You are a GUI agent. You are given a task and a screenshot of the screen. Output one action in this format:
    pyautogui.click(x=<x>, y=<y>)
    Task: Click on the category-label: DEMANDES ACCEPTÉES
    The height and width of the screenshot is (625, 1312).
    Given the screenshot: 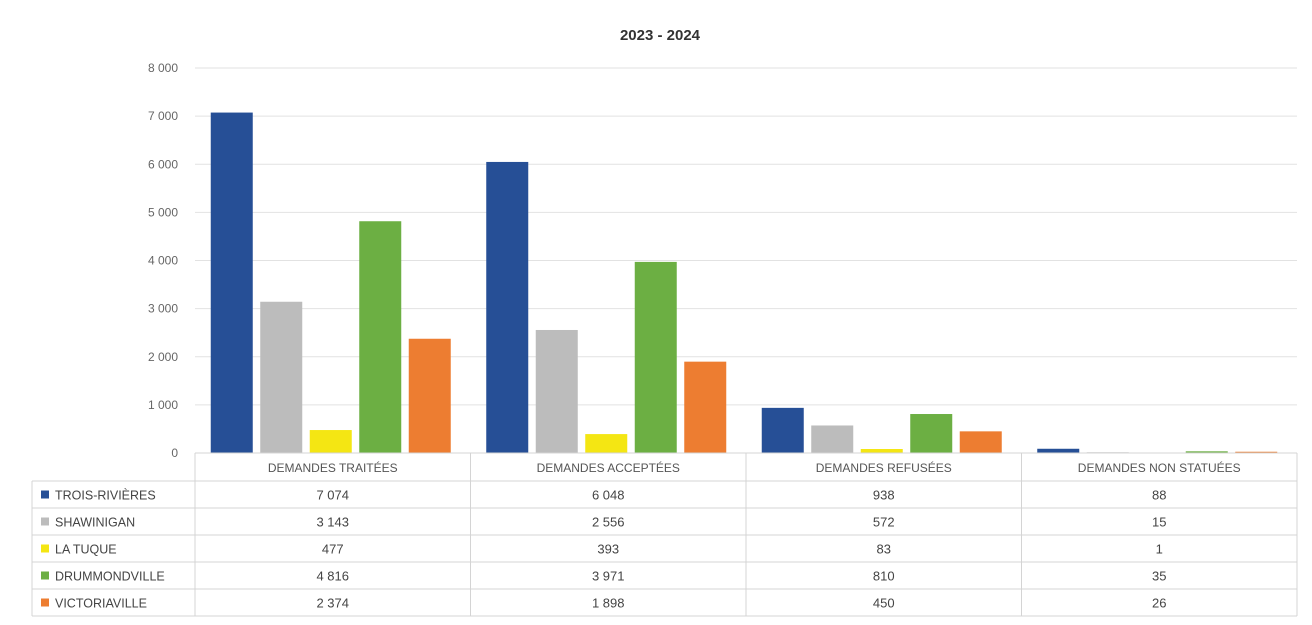 What is the action you would take?
    pyautogui.click(x=608, y=467)
    